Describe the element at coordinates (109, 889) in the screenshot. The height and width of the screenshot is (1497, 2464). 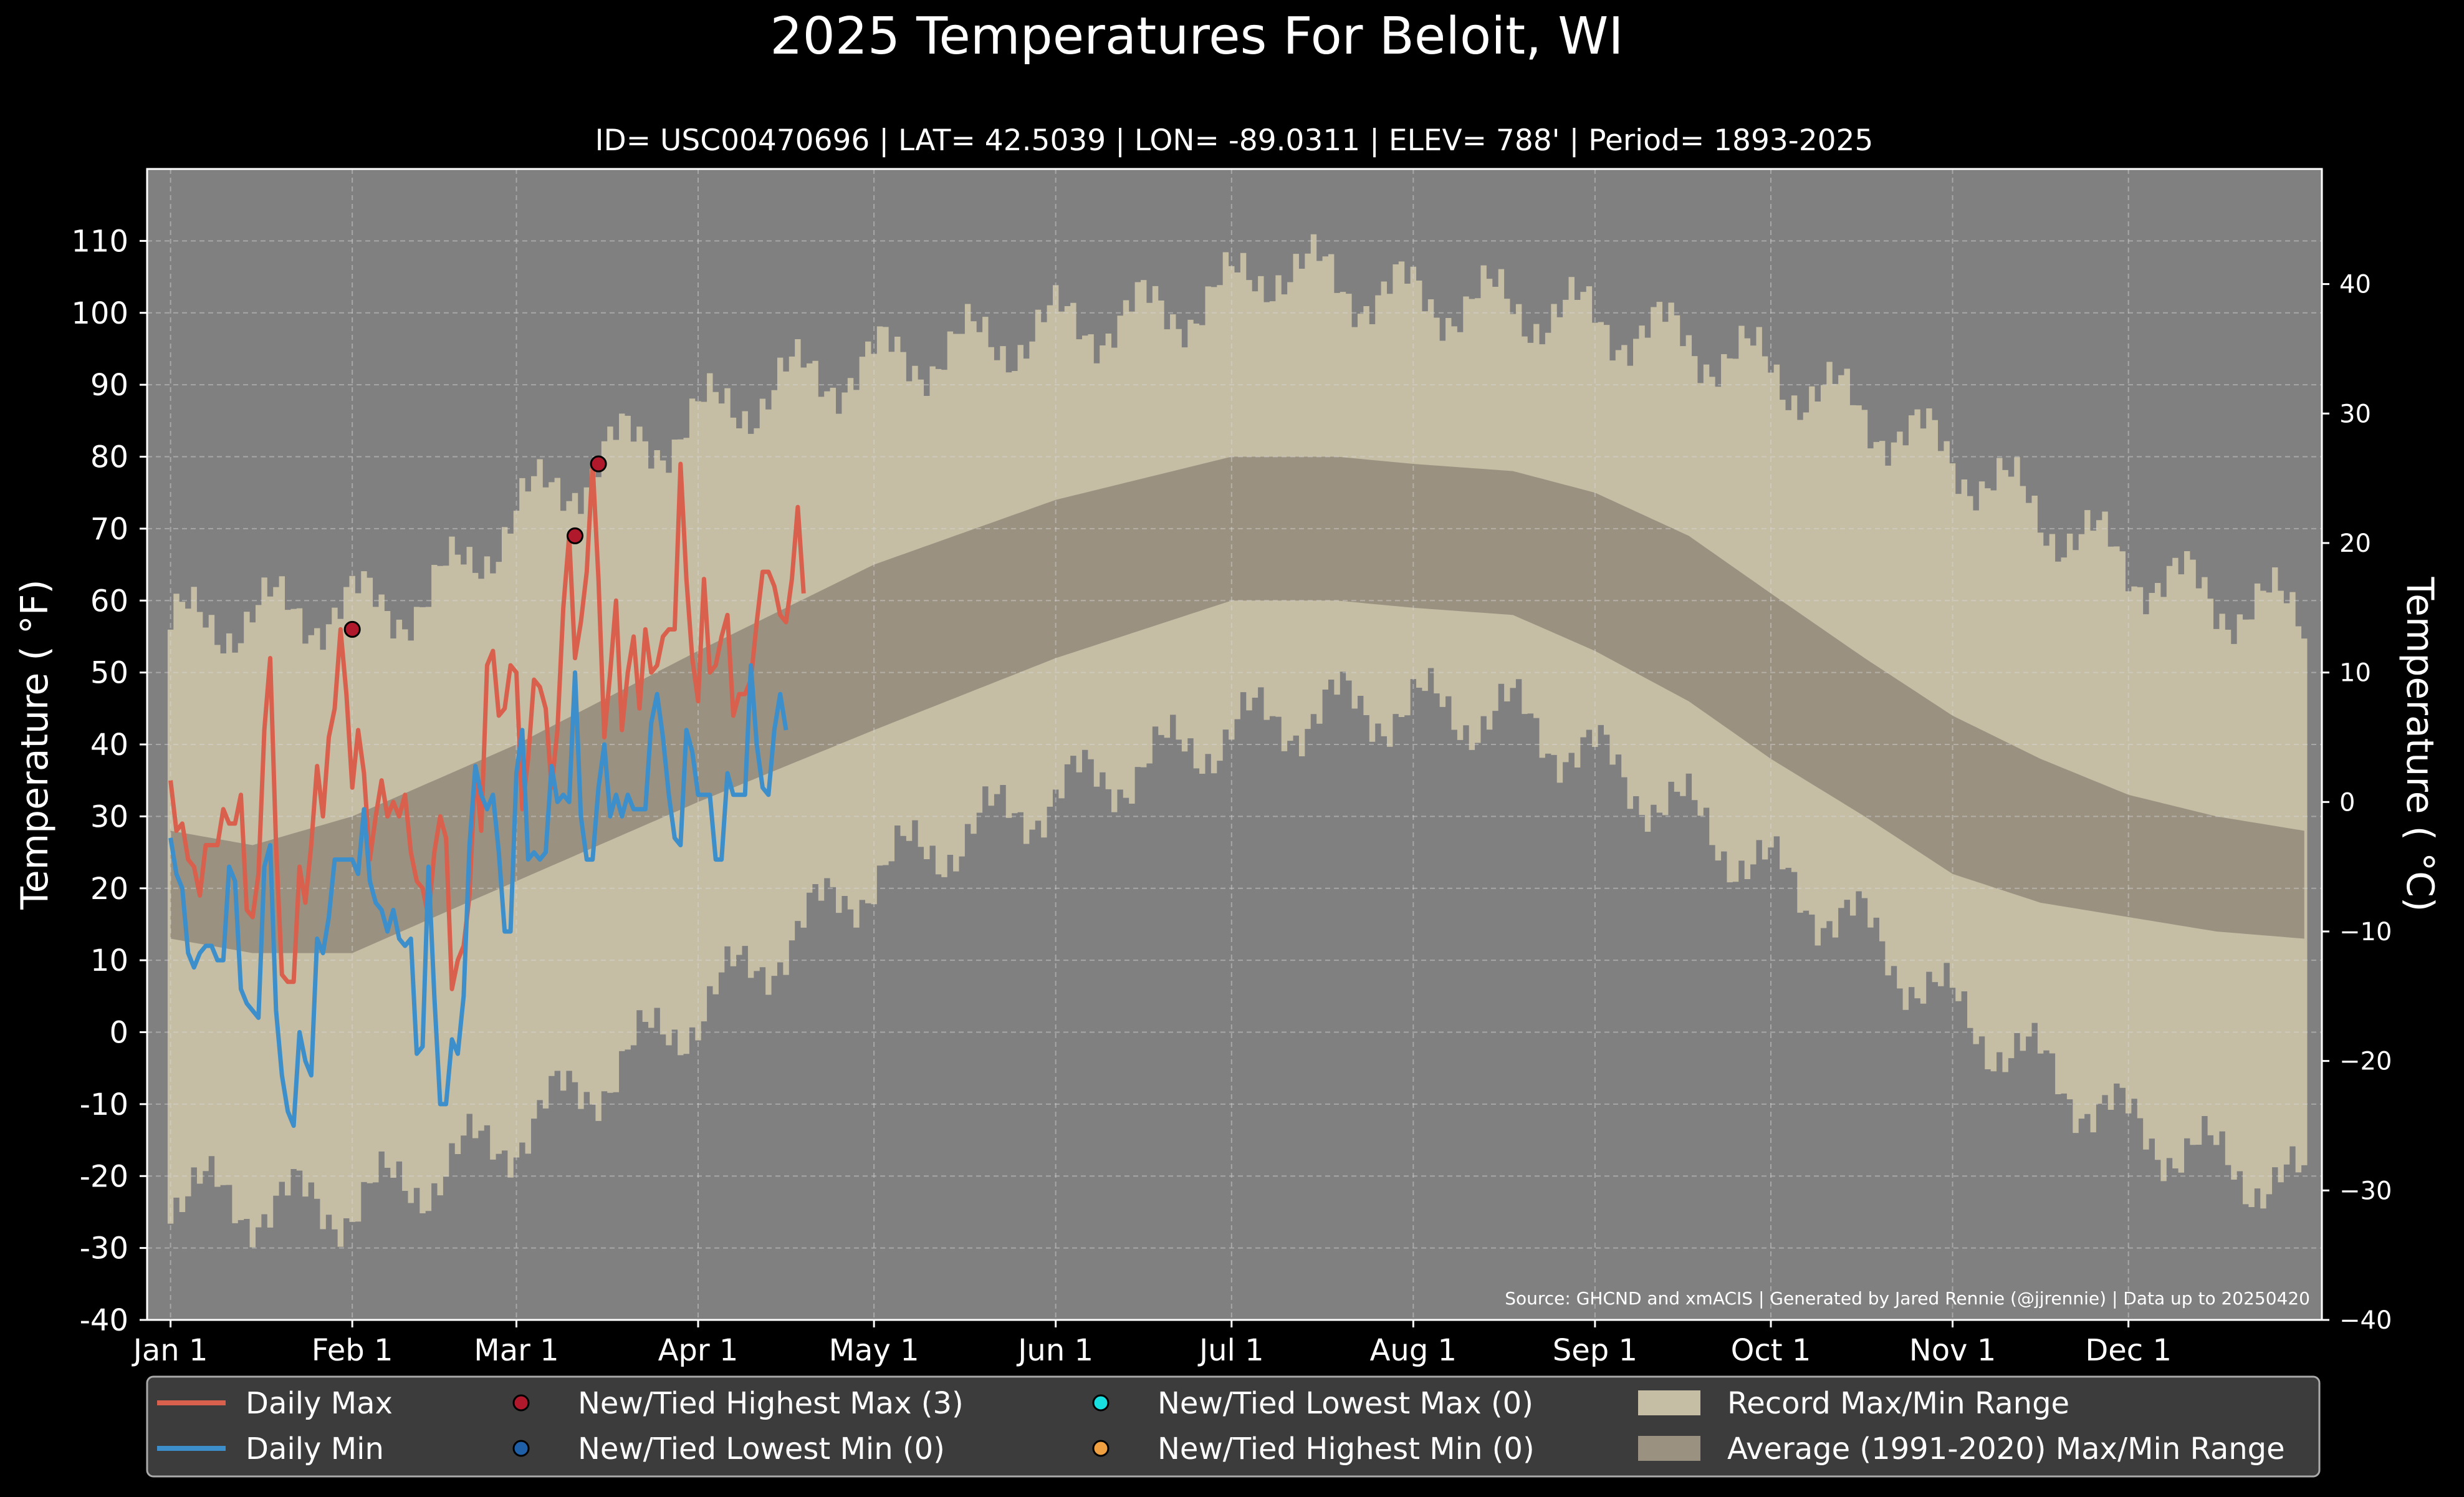
I see `y-tick-label-left: 20` at that location.